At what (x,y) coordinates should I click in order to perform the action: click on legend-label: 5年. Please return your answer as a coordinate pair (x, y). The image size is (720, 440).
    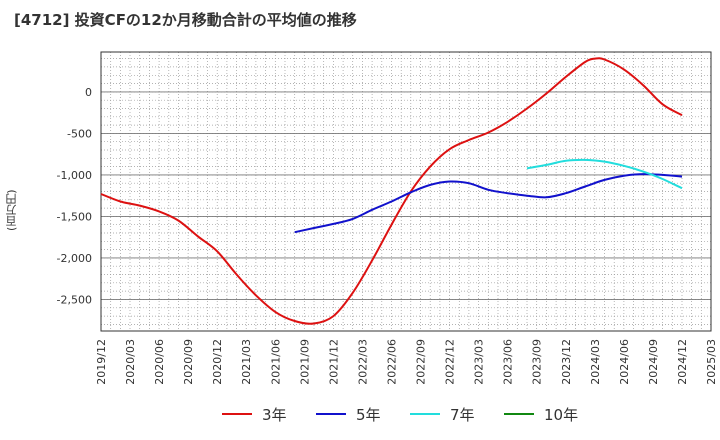
    Looking at the image, I should click on (368, 414).